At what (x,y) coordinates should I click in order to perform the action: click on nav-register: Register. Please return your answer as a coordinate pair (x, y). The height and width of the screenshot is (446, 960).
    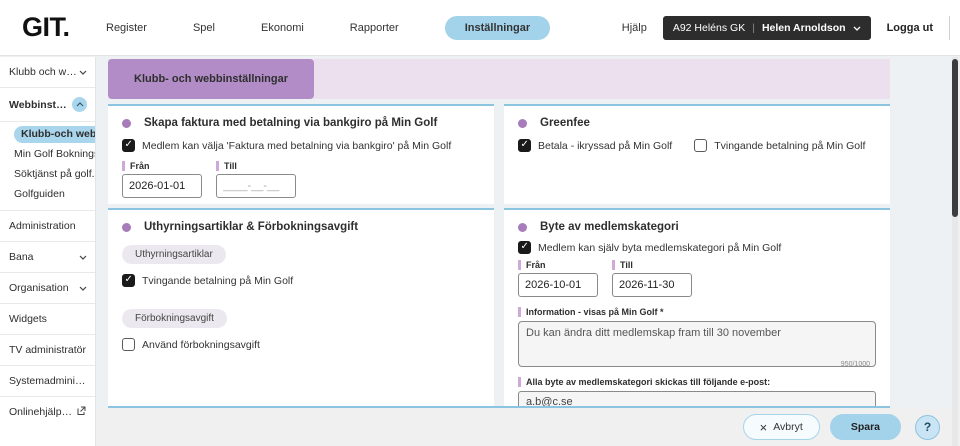
    Looking at the image, I should click on (126, 27).